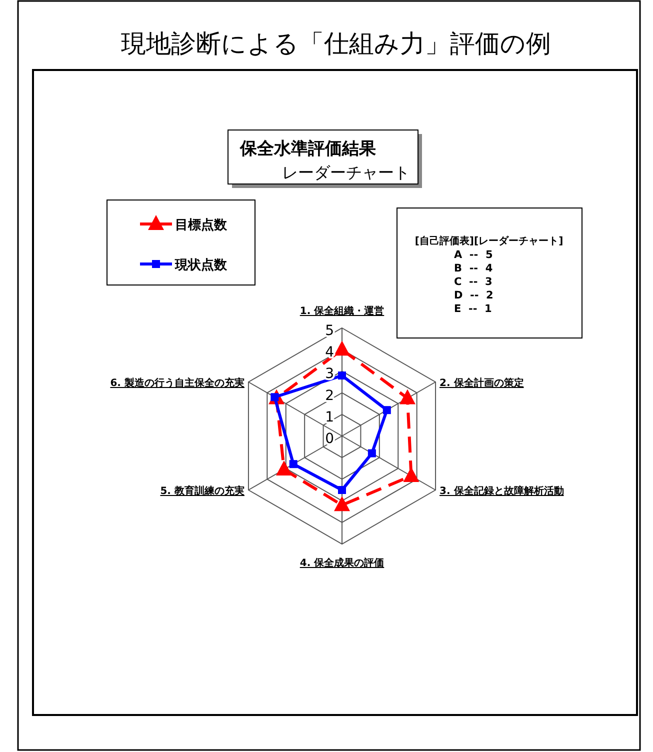 The image size is (653, 752). I want to click on spoke-label: 2. 保全計画の策定, so click(482, 383).